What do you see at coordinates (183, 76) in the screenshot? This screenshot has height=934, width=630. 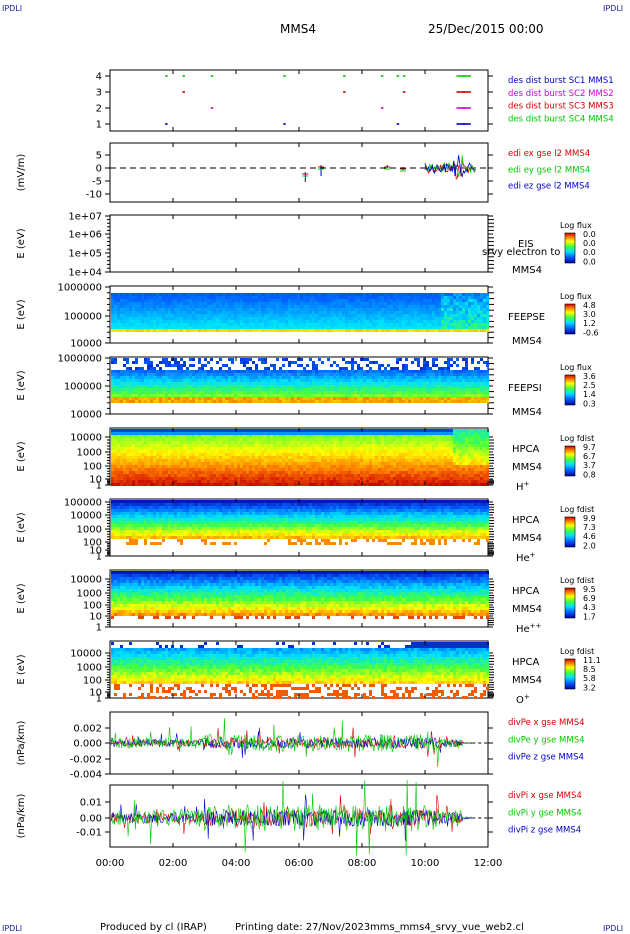 I see `burst-mark` at bounding box center [183, 76].